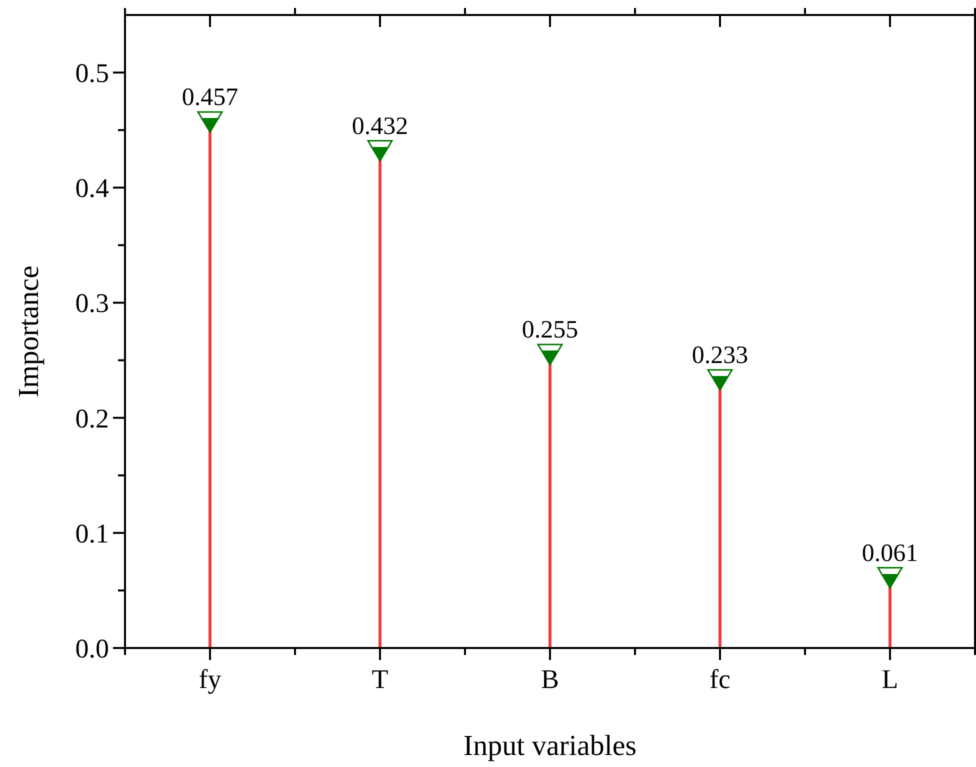 The image size is (976, 767). What do you see at coordinates (210, 98) in the screenshot?
I see `data-label: 0.457` at bounding box center [210, 98].